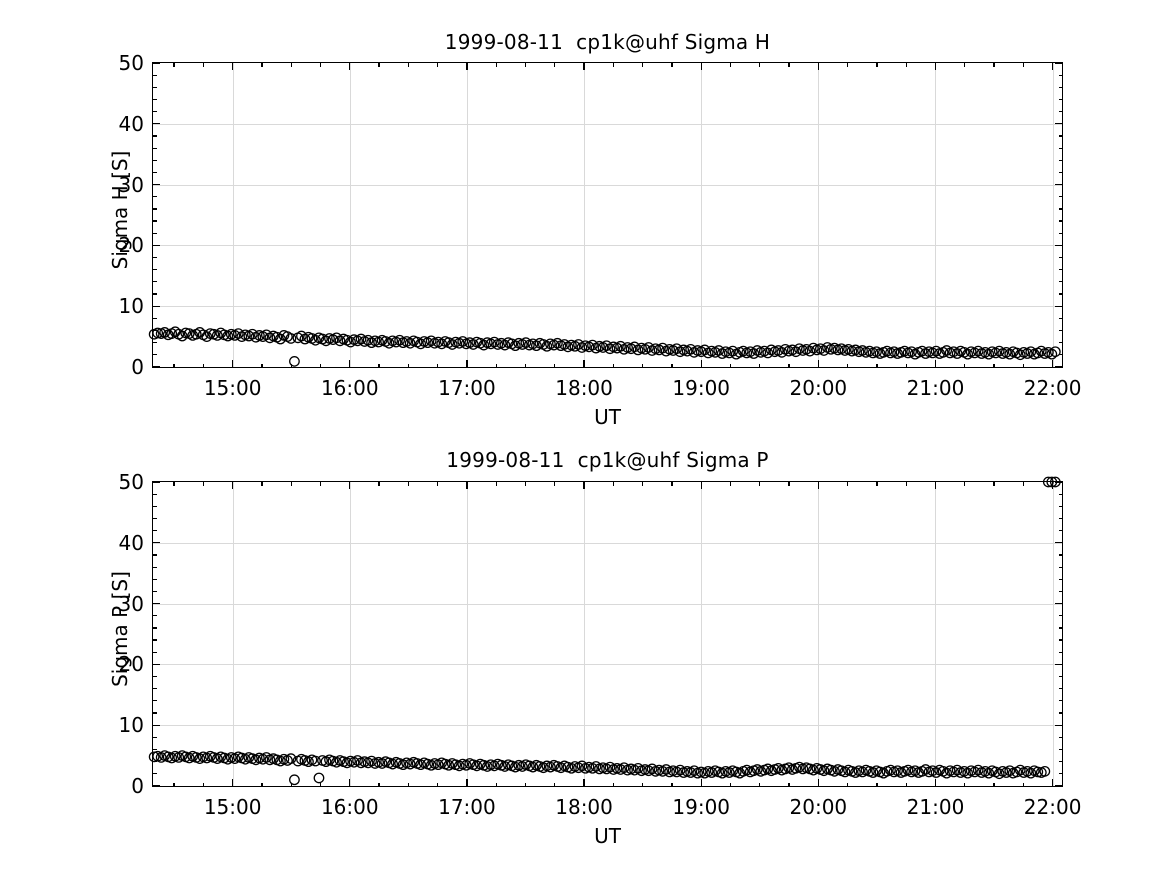 This screenshot has height=875, width=1167. I want to click on x-tick-label: 17:00, so click(467, 807).